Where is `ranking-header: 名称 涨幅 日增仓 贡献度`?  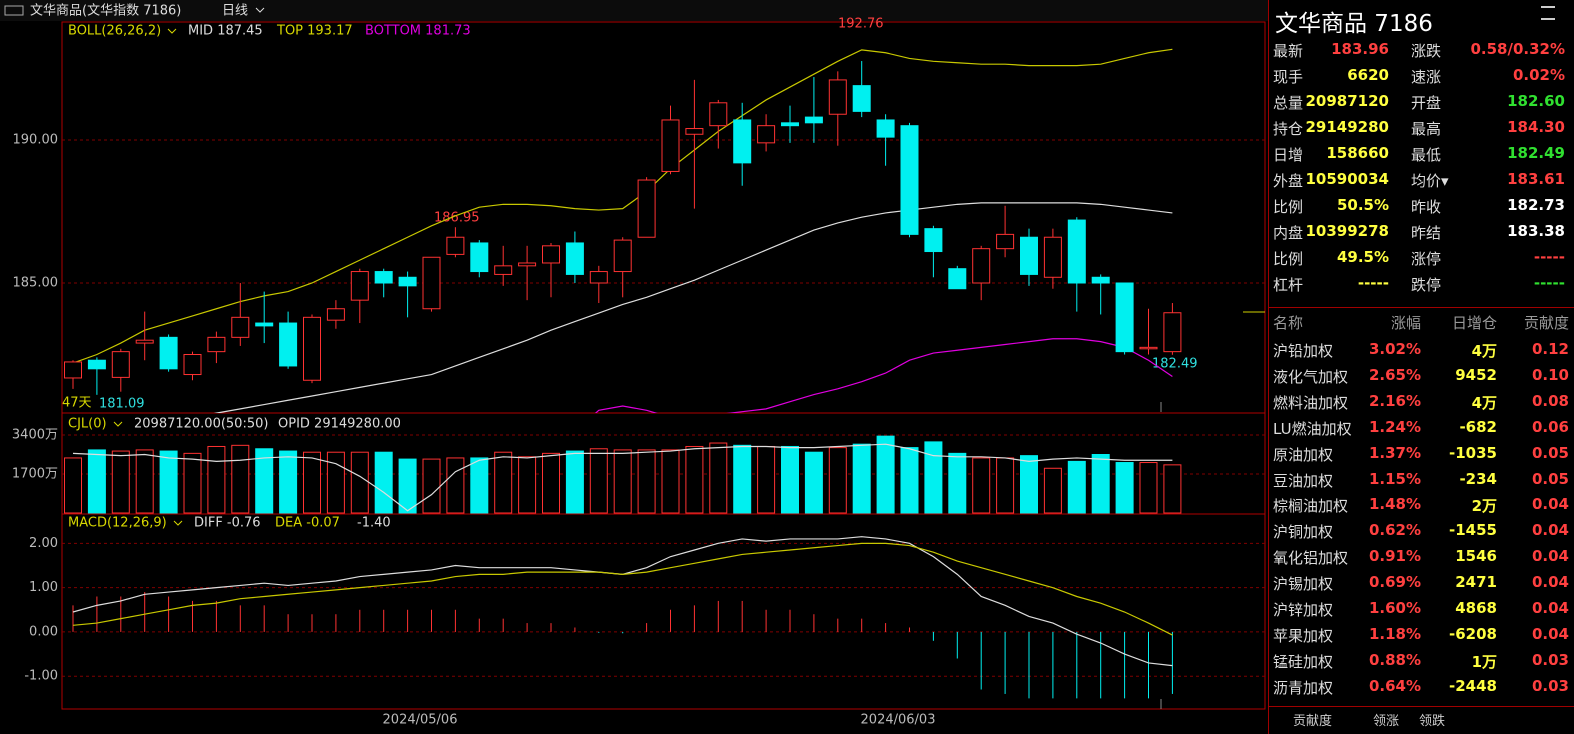
ranking-header: 名称 涨幅 日增仓 贡献度 is located at coordinates (1421, 322).